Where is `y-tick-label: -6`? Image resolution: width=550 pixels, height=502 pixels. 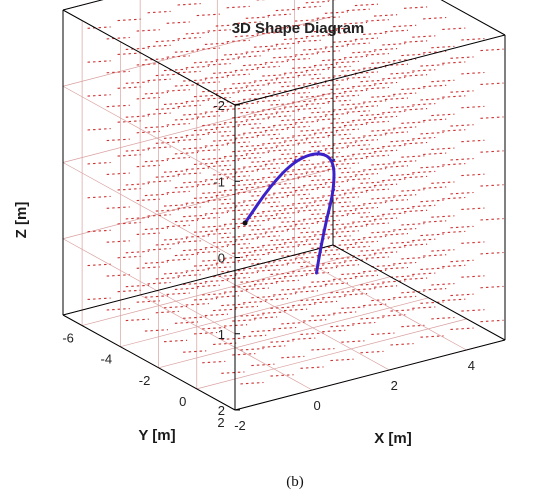
y-tick-label: -6 is located at coordinates (68, 338).